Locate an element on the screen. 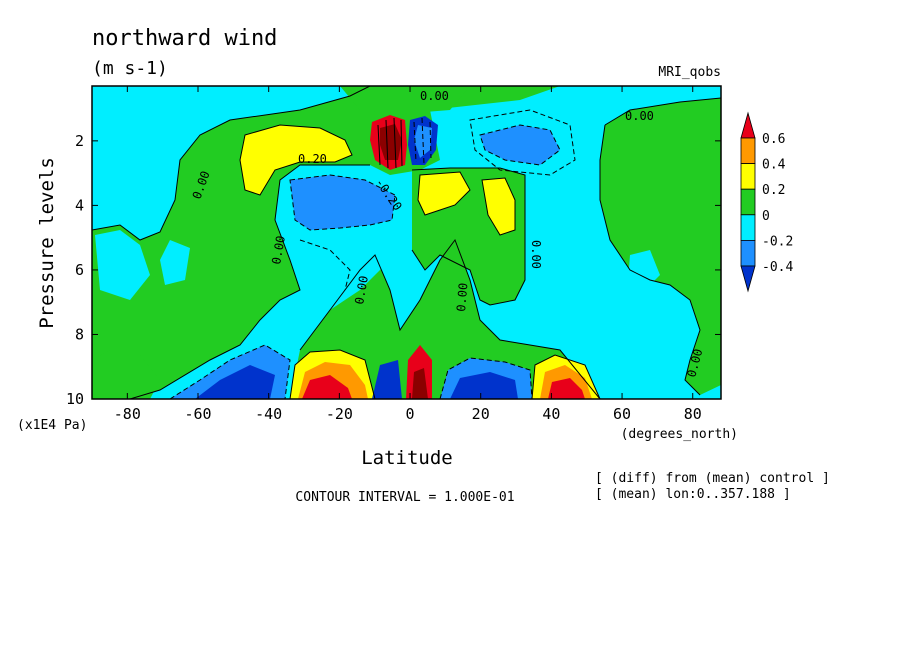 The image size is (904, 654). contour-label: 0.20 is located at coordinates (312, 159).